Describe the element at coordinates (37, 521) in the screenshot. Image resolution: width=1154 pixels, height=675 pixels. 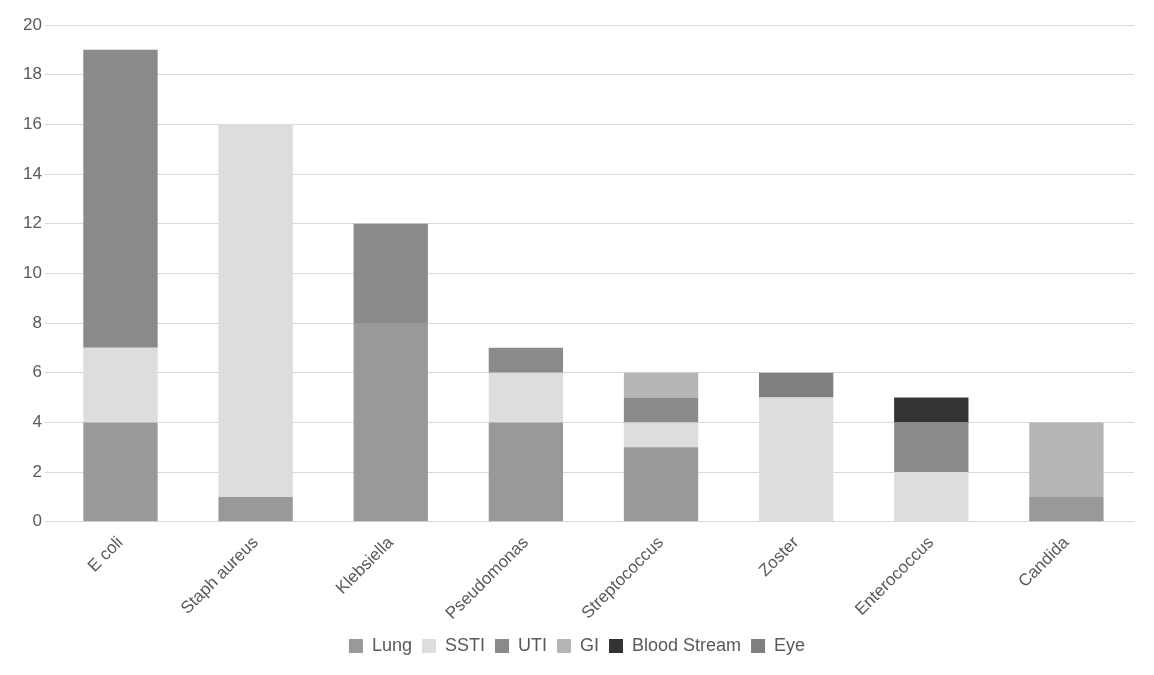
I see `y-tick-label: 0` at that location.